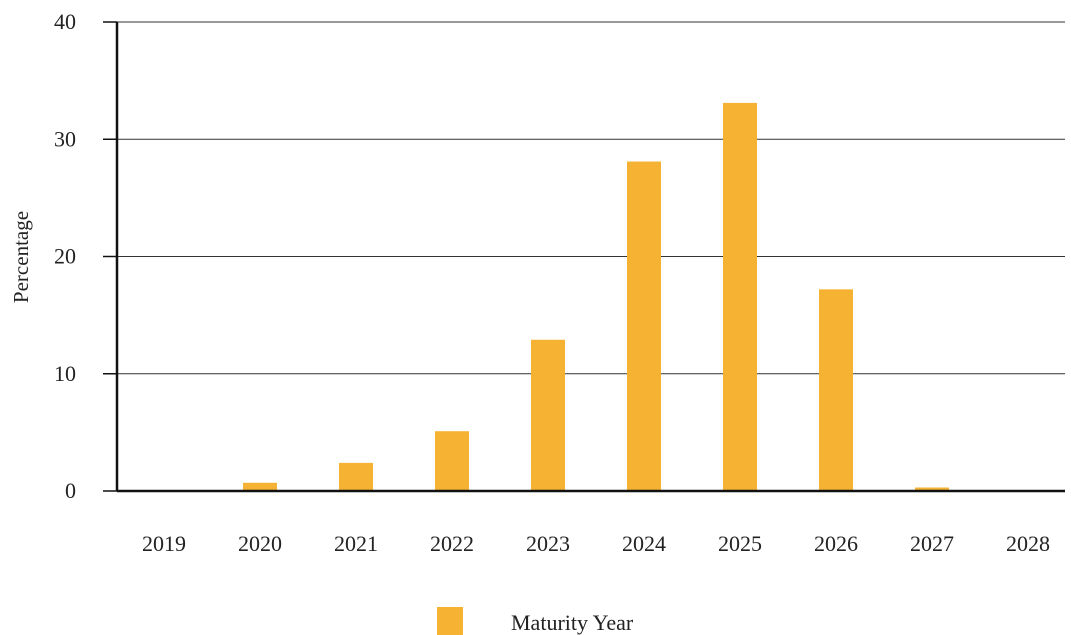 The image size is (1071, 635). I want to click on legend: Maturity Year, so click(535, 621).